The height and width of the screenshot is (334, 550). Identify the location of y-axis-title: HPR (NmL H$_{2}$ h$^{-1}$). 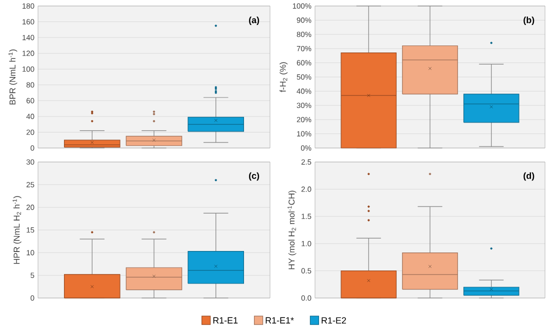
(17, 230).